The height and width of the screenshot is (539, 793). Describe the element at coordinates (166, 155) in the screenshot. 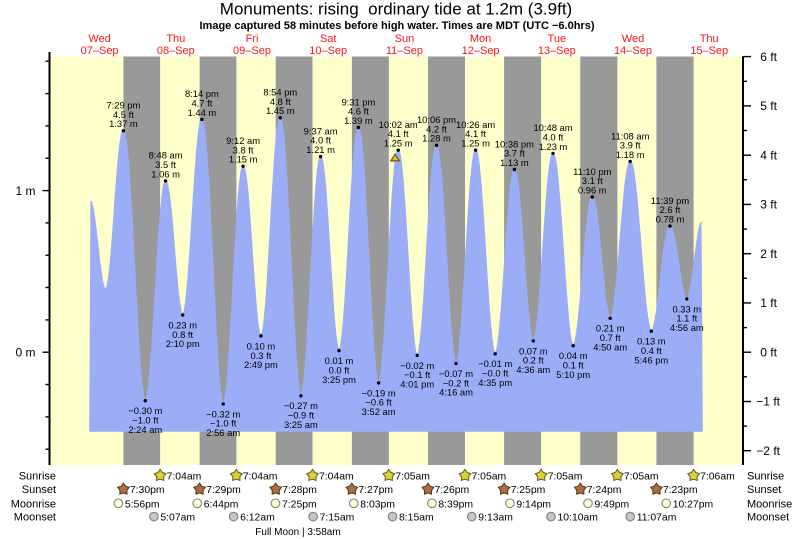

I see `svg-text: 8:48 am` at that location.